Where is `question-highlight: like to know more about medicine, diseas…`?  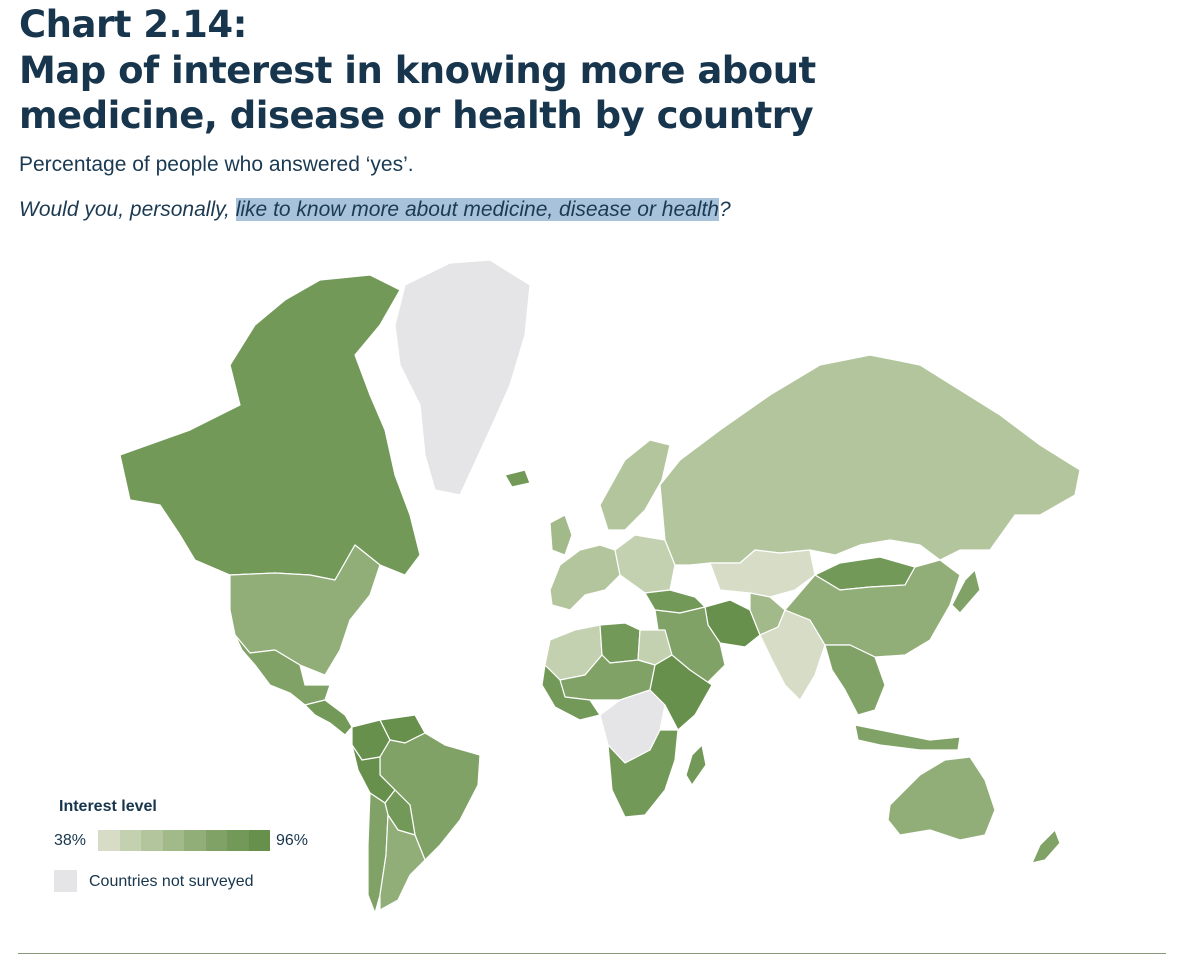
question-highlight: like to know more about medicine, diseas… is located at coordinates (477, 209).